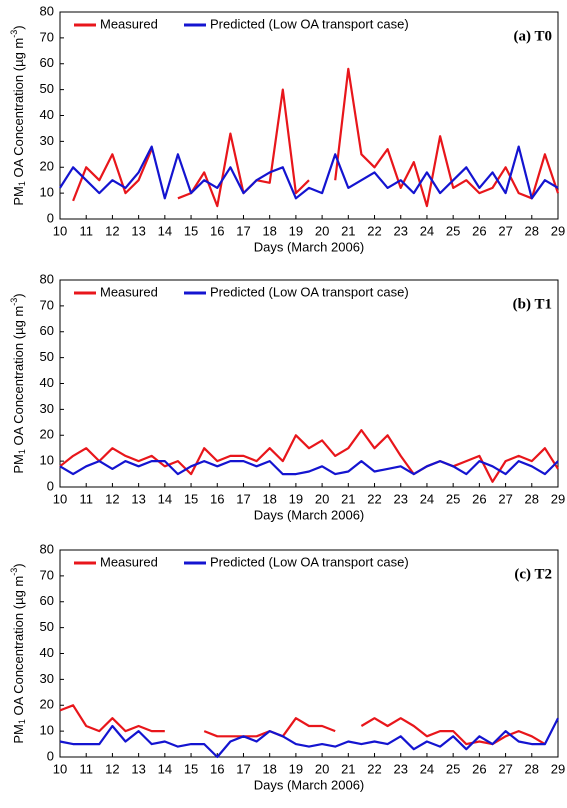  Describe the element at coordinates (348, 498) in the screenshot. I see `x-tick-label: 21` at that location.